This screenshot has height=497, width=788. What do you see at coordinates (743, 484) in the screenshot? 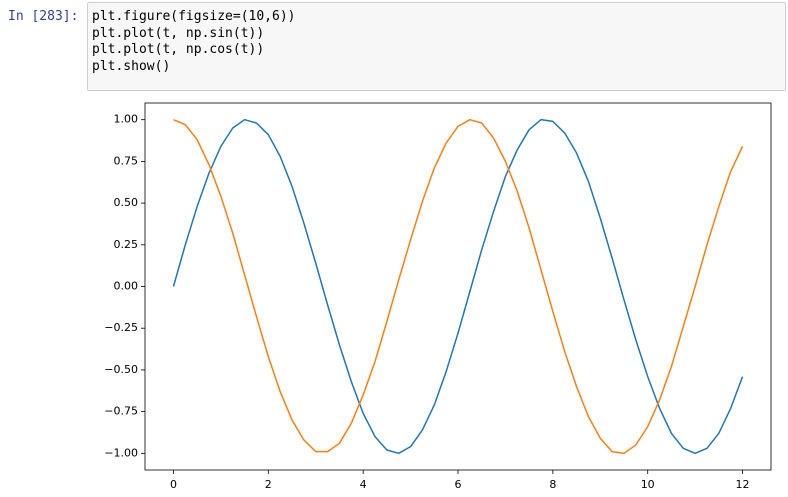
I see `x-tick-label: 12` at bounding box center [743, 484].